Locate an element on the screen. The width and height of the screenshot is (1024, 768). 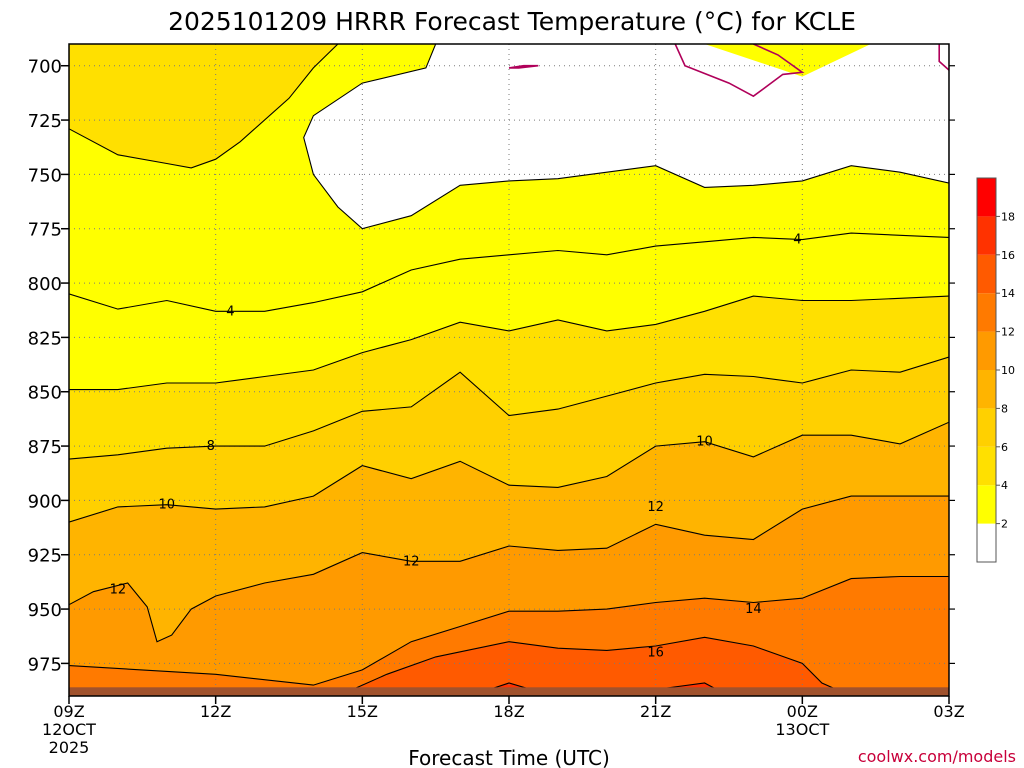
y-tick-label-975: 975 is located at coordinates (45, 664).